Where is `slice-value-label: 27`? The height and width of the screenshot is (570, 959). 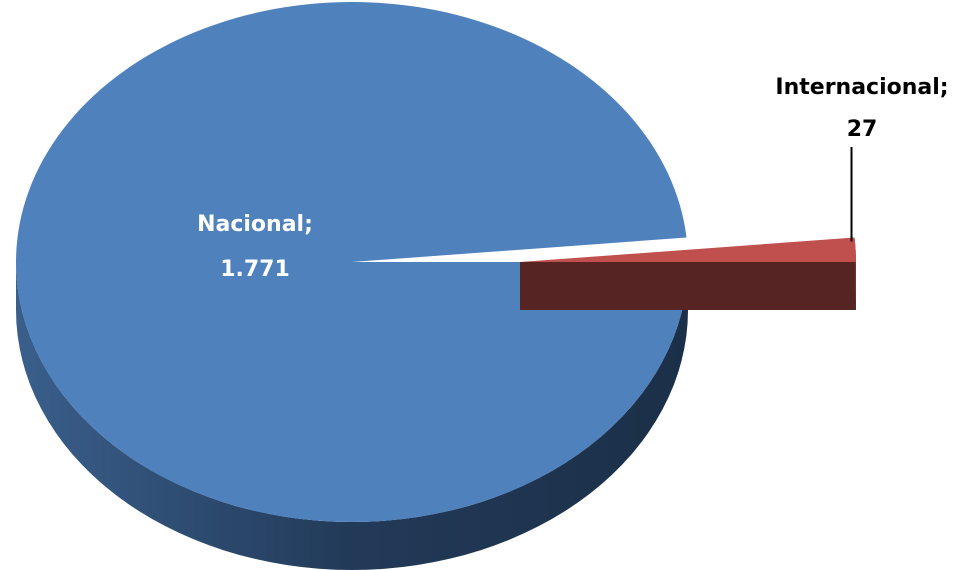 slice-value-label: 27 is located at coordinates (862, 129).